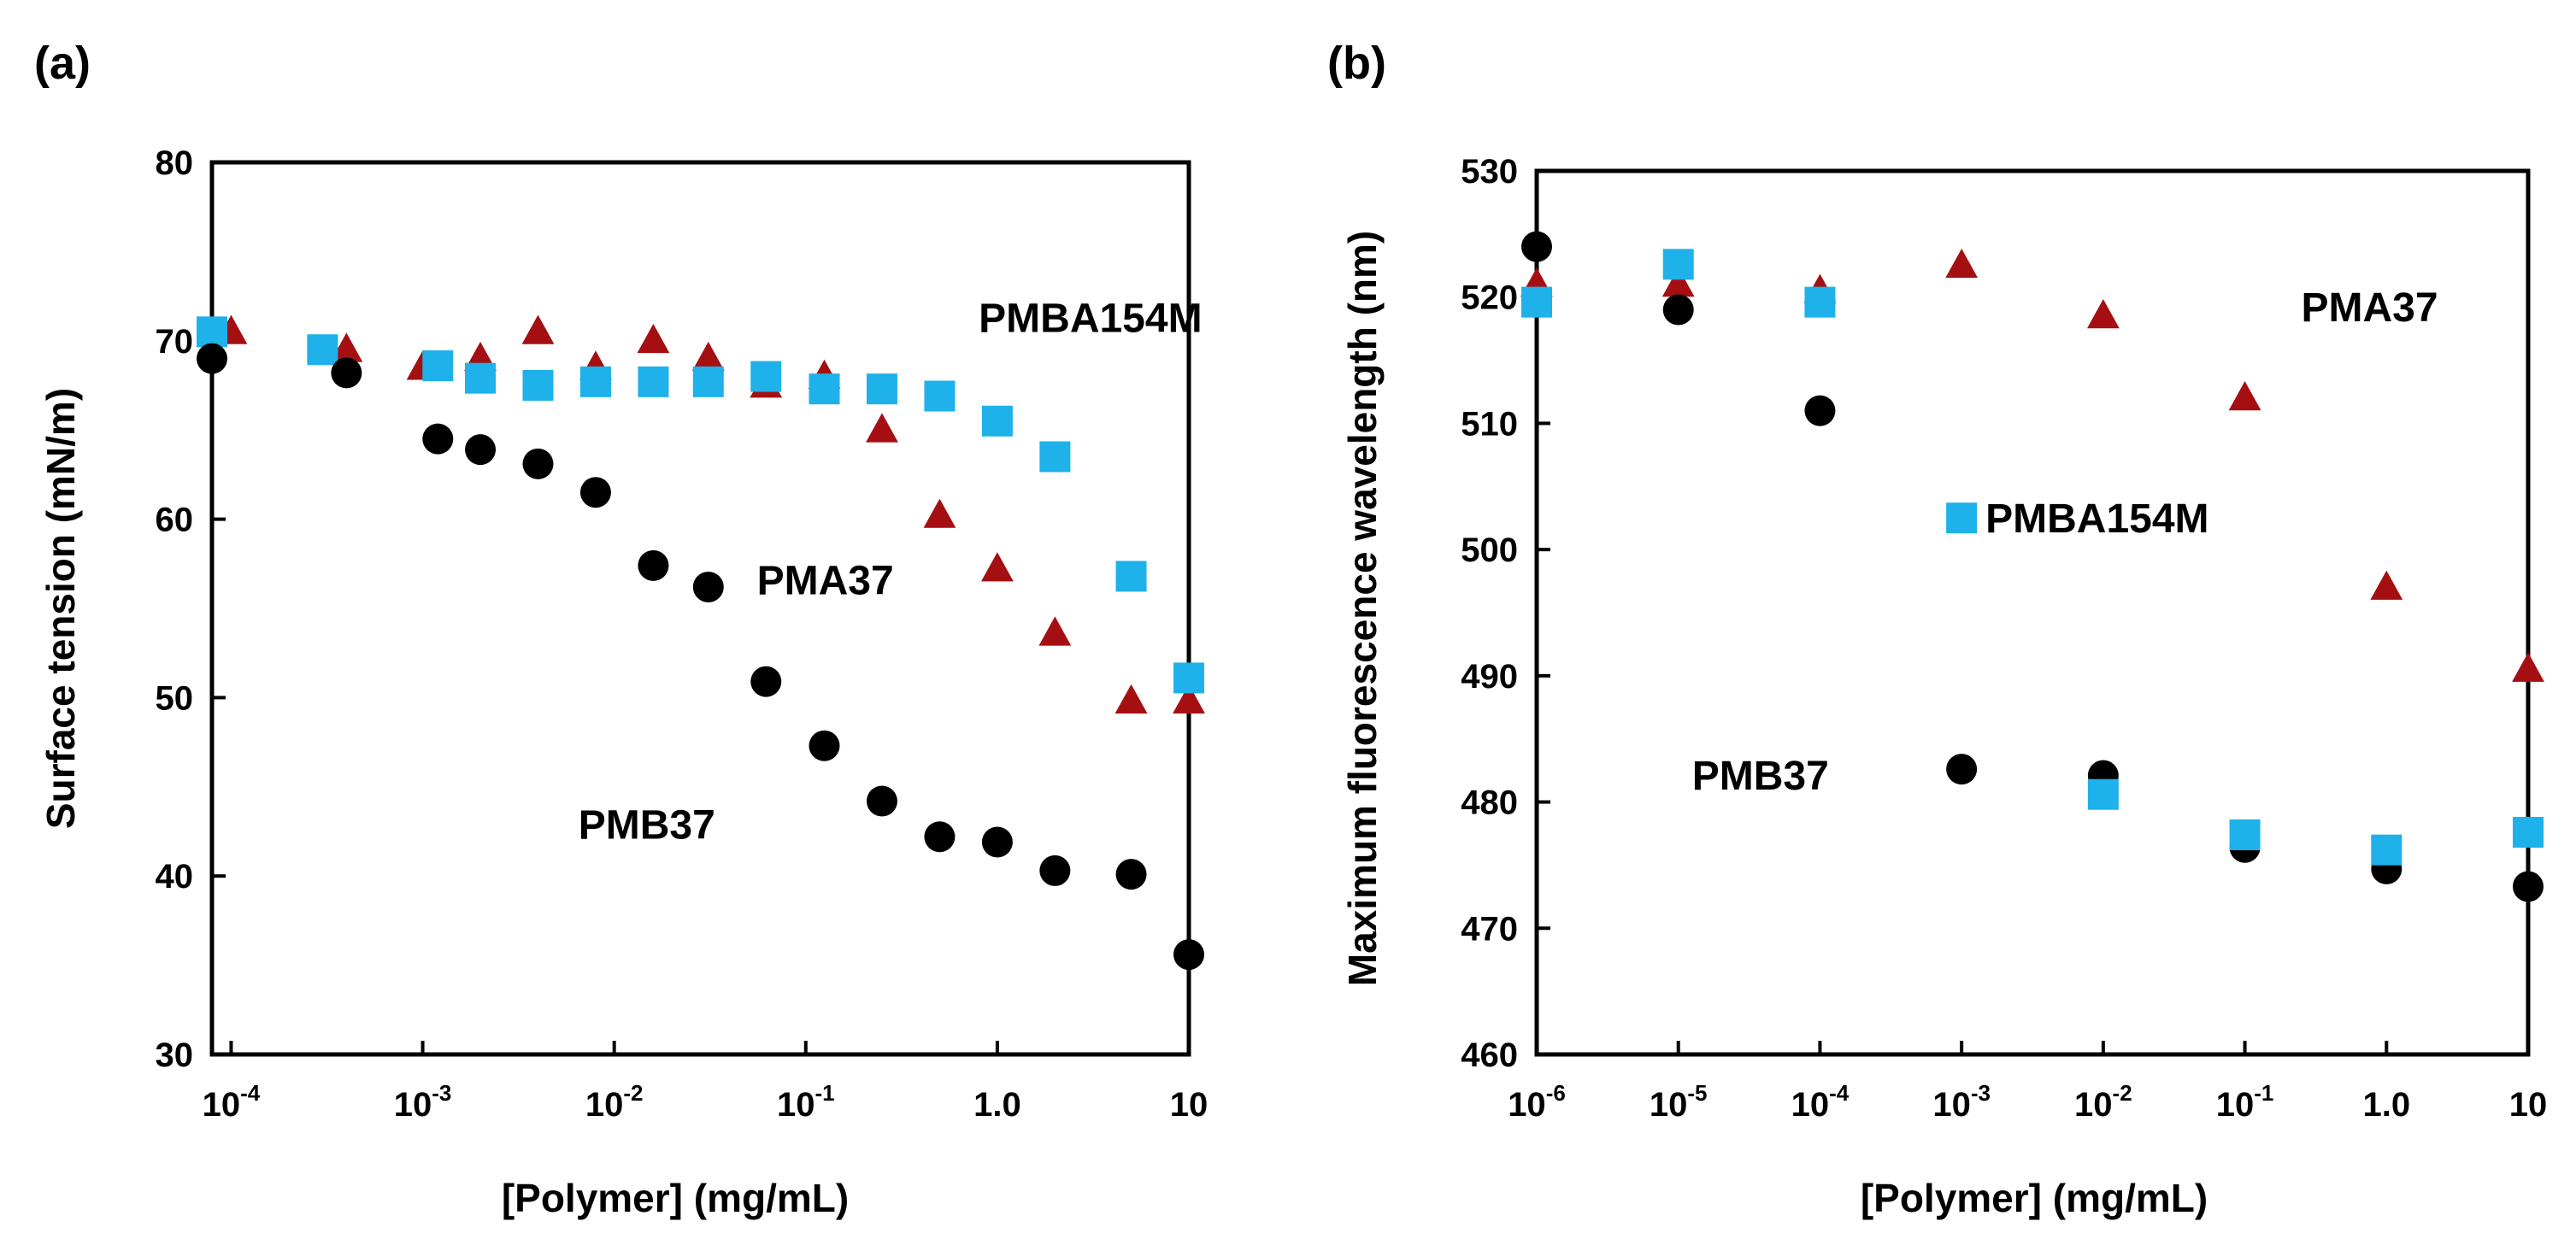  Describe the element at coordinates (2027, 1083) in the screenshot. I see `panel-b-x-ticks: 10⁻⁶ 10⁻⁵ 10⁻⁴ 10⁻³ 10⁻² 10⁻¹ 1.0 10` at that location.